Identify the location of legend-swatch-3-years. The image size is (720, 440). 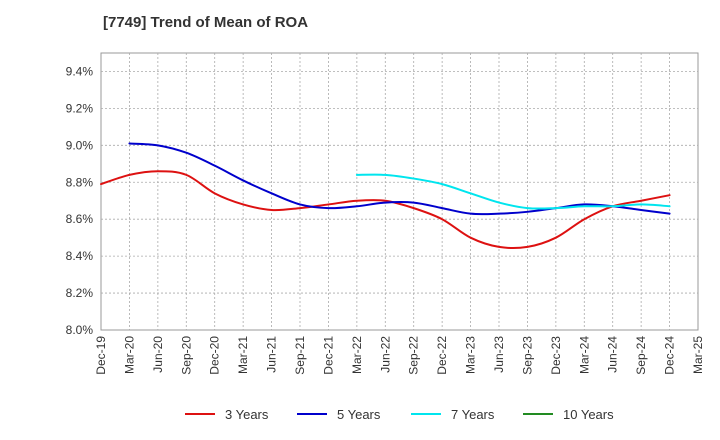
(200, 414).